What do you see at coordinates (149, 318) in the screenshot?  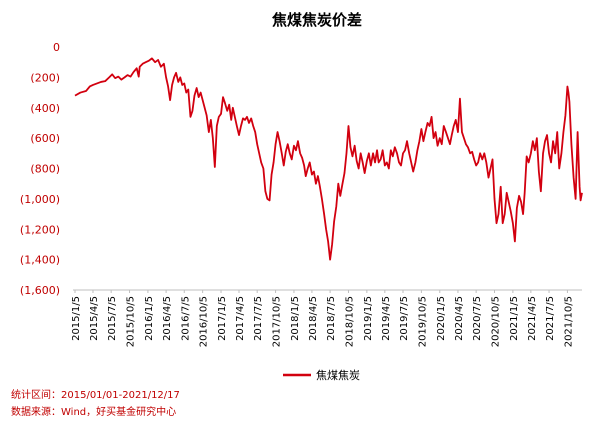 I see `x-tick-label: 2016/1/5` at bounding box center [149, 318].